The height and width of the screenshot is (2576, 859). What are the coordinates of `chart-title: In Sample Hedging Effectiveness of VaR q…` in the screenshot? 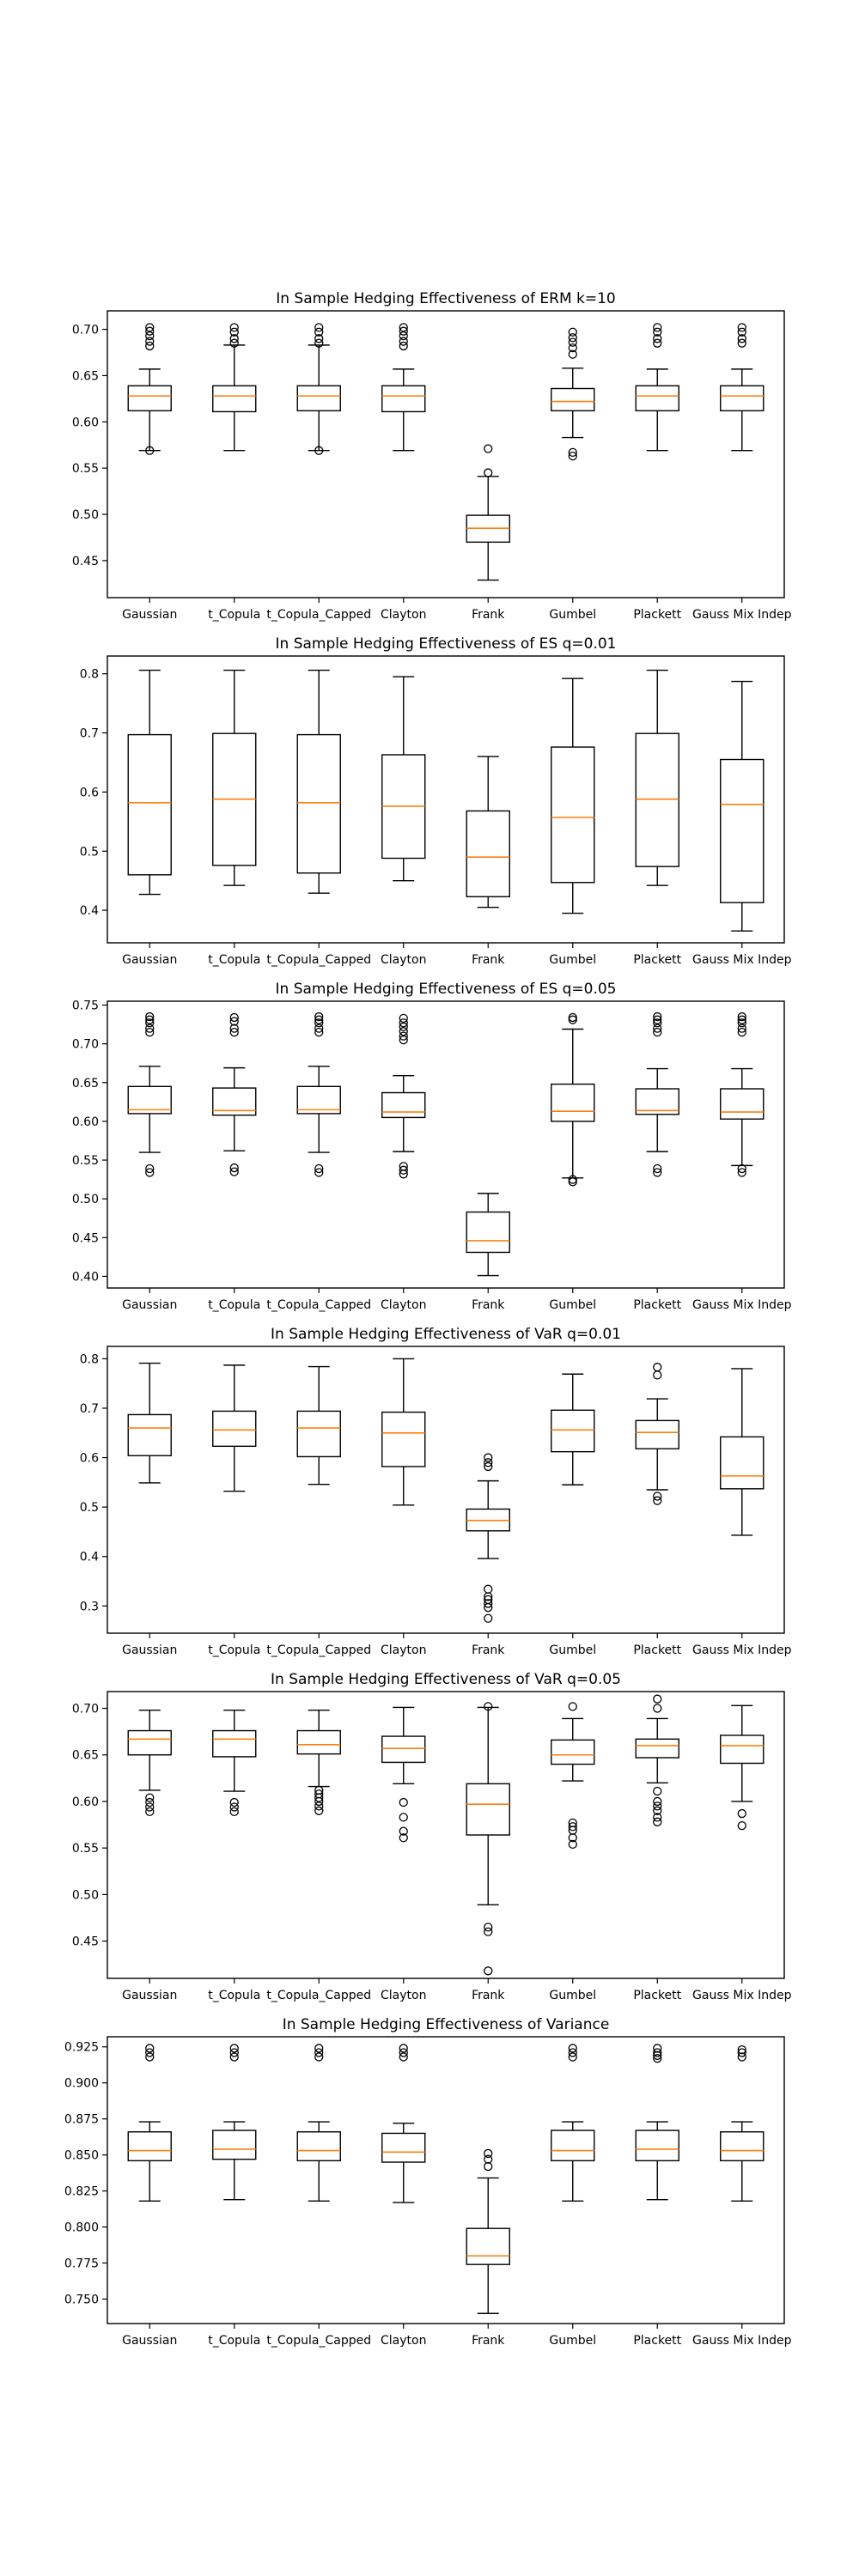 It's located at (446, 1679).